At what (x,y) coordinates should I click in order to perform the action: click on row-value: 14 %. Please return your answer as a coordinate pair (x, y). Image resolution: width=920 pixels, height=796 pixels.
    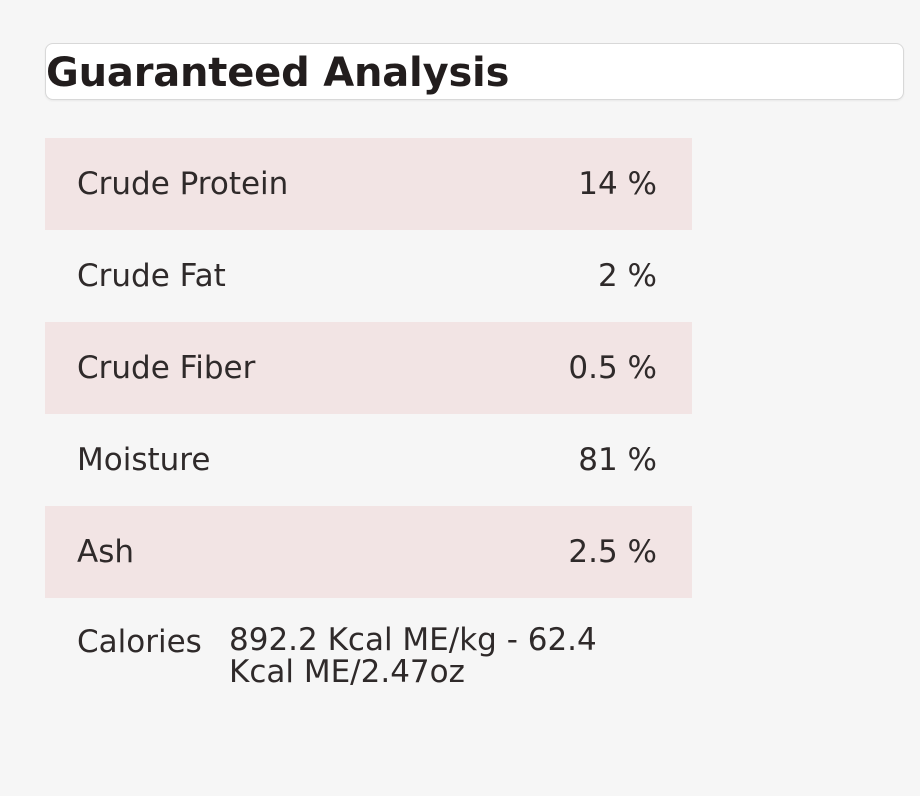
    Looking at the image, I should click on (617, 184).